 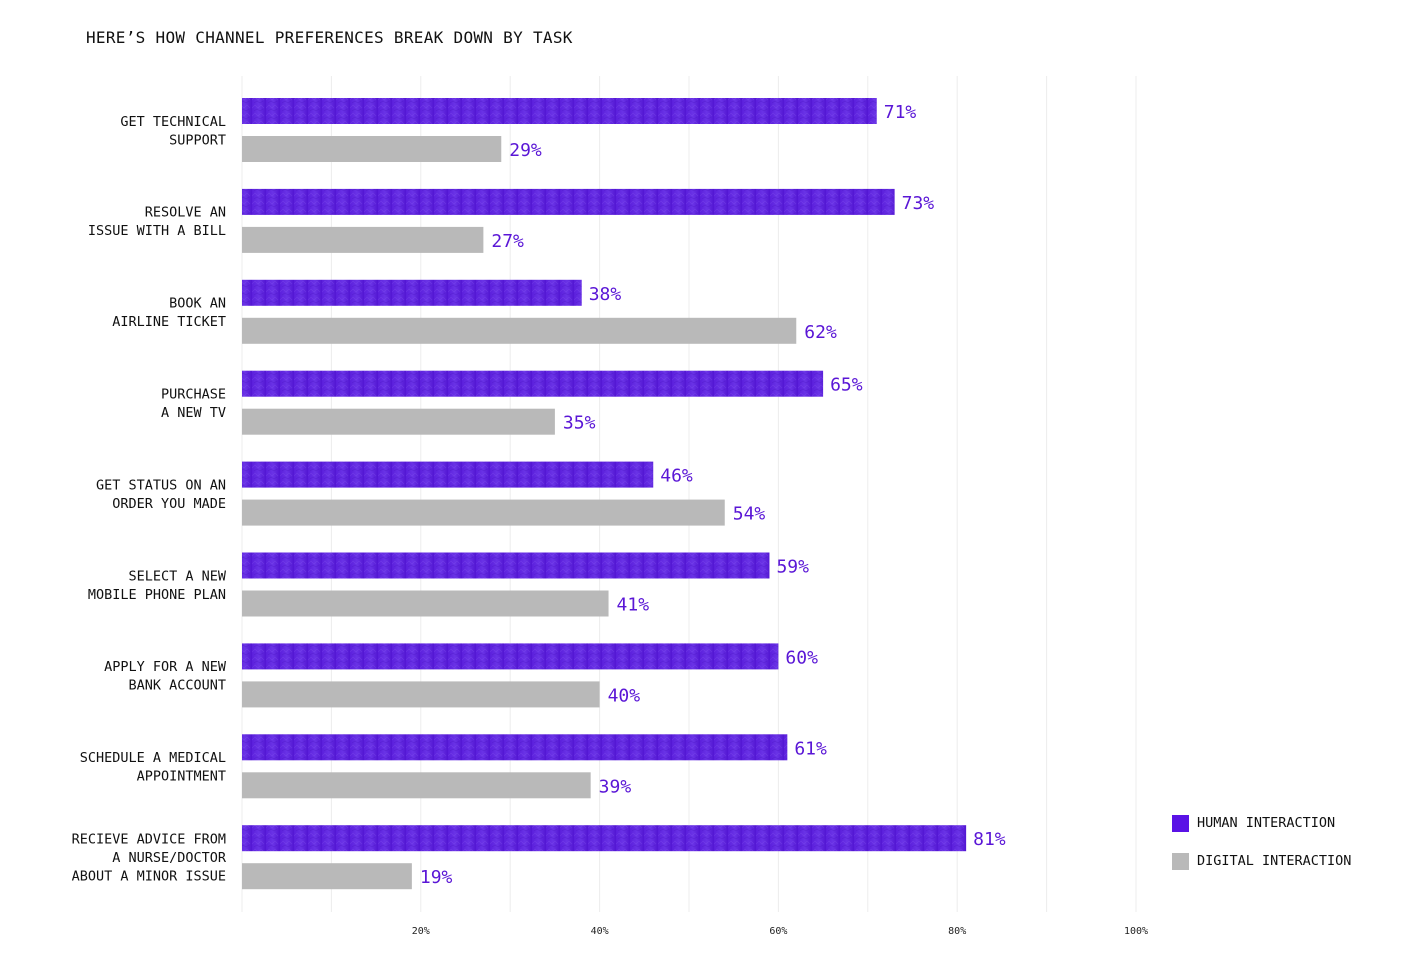 What do you see at coordinates (600, 931) in the screenshot?
I see `x-tick-label-40: 40%` at bounding box center [600, 931].